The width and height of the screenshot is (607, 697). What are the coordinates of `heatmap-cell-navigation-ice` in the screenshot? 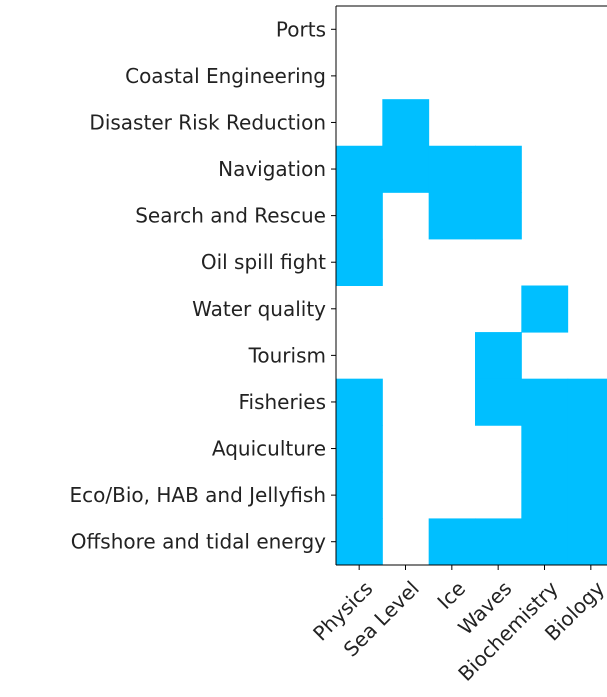 It's located at (452, 169).